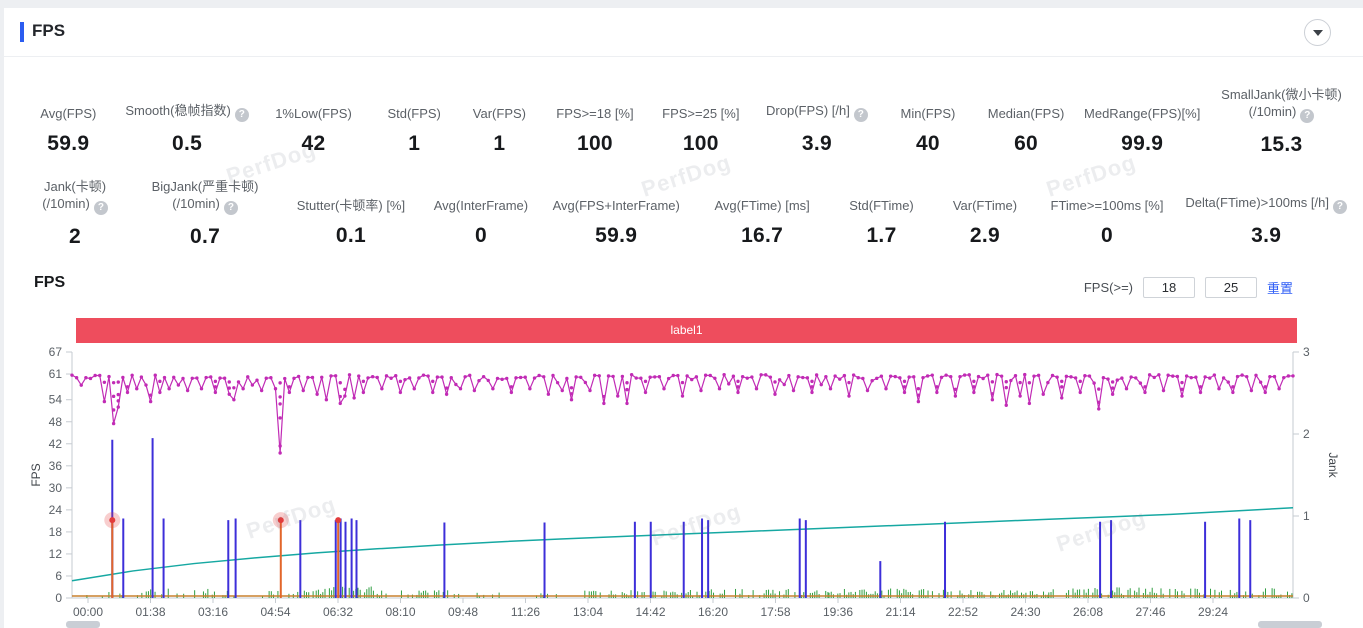 The width and height of the screenshot is (1363, 628). Describe the element at coordinates (68, 121) in the screenshot. I see `metric-cell: Avg(FPS) 59.9` at that location.